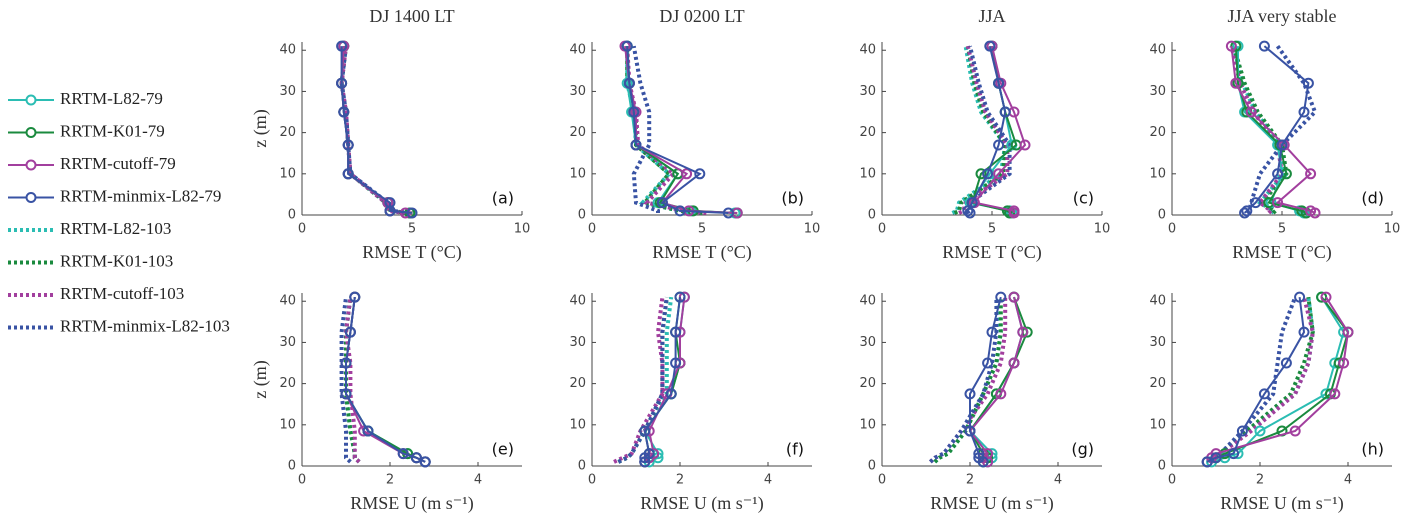 The width and height of the screenshot is (1414, 520). I want to click on x-tick-label: 10, so click(1102, 229).